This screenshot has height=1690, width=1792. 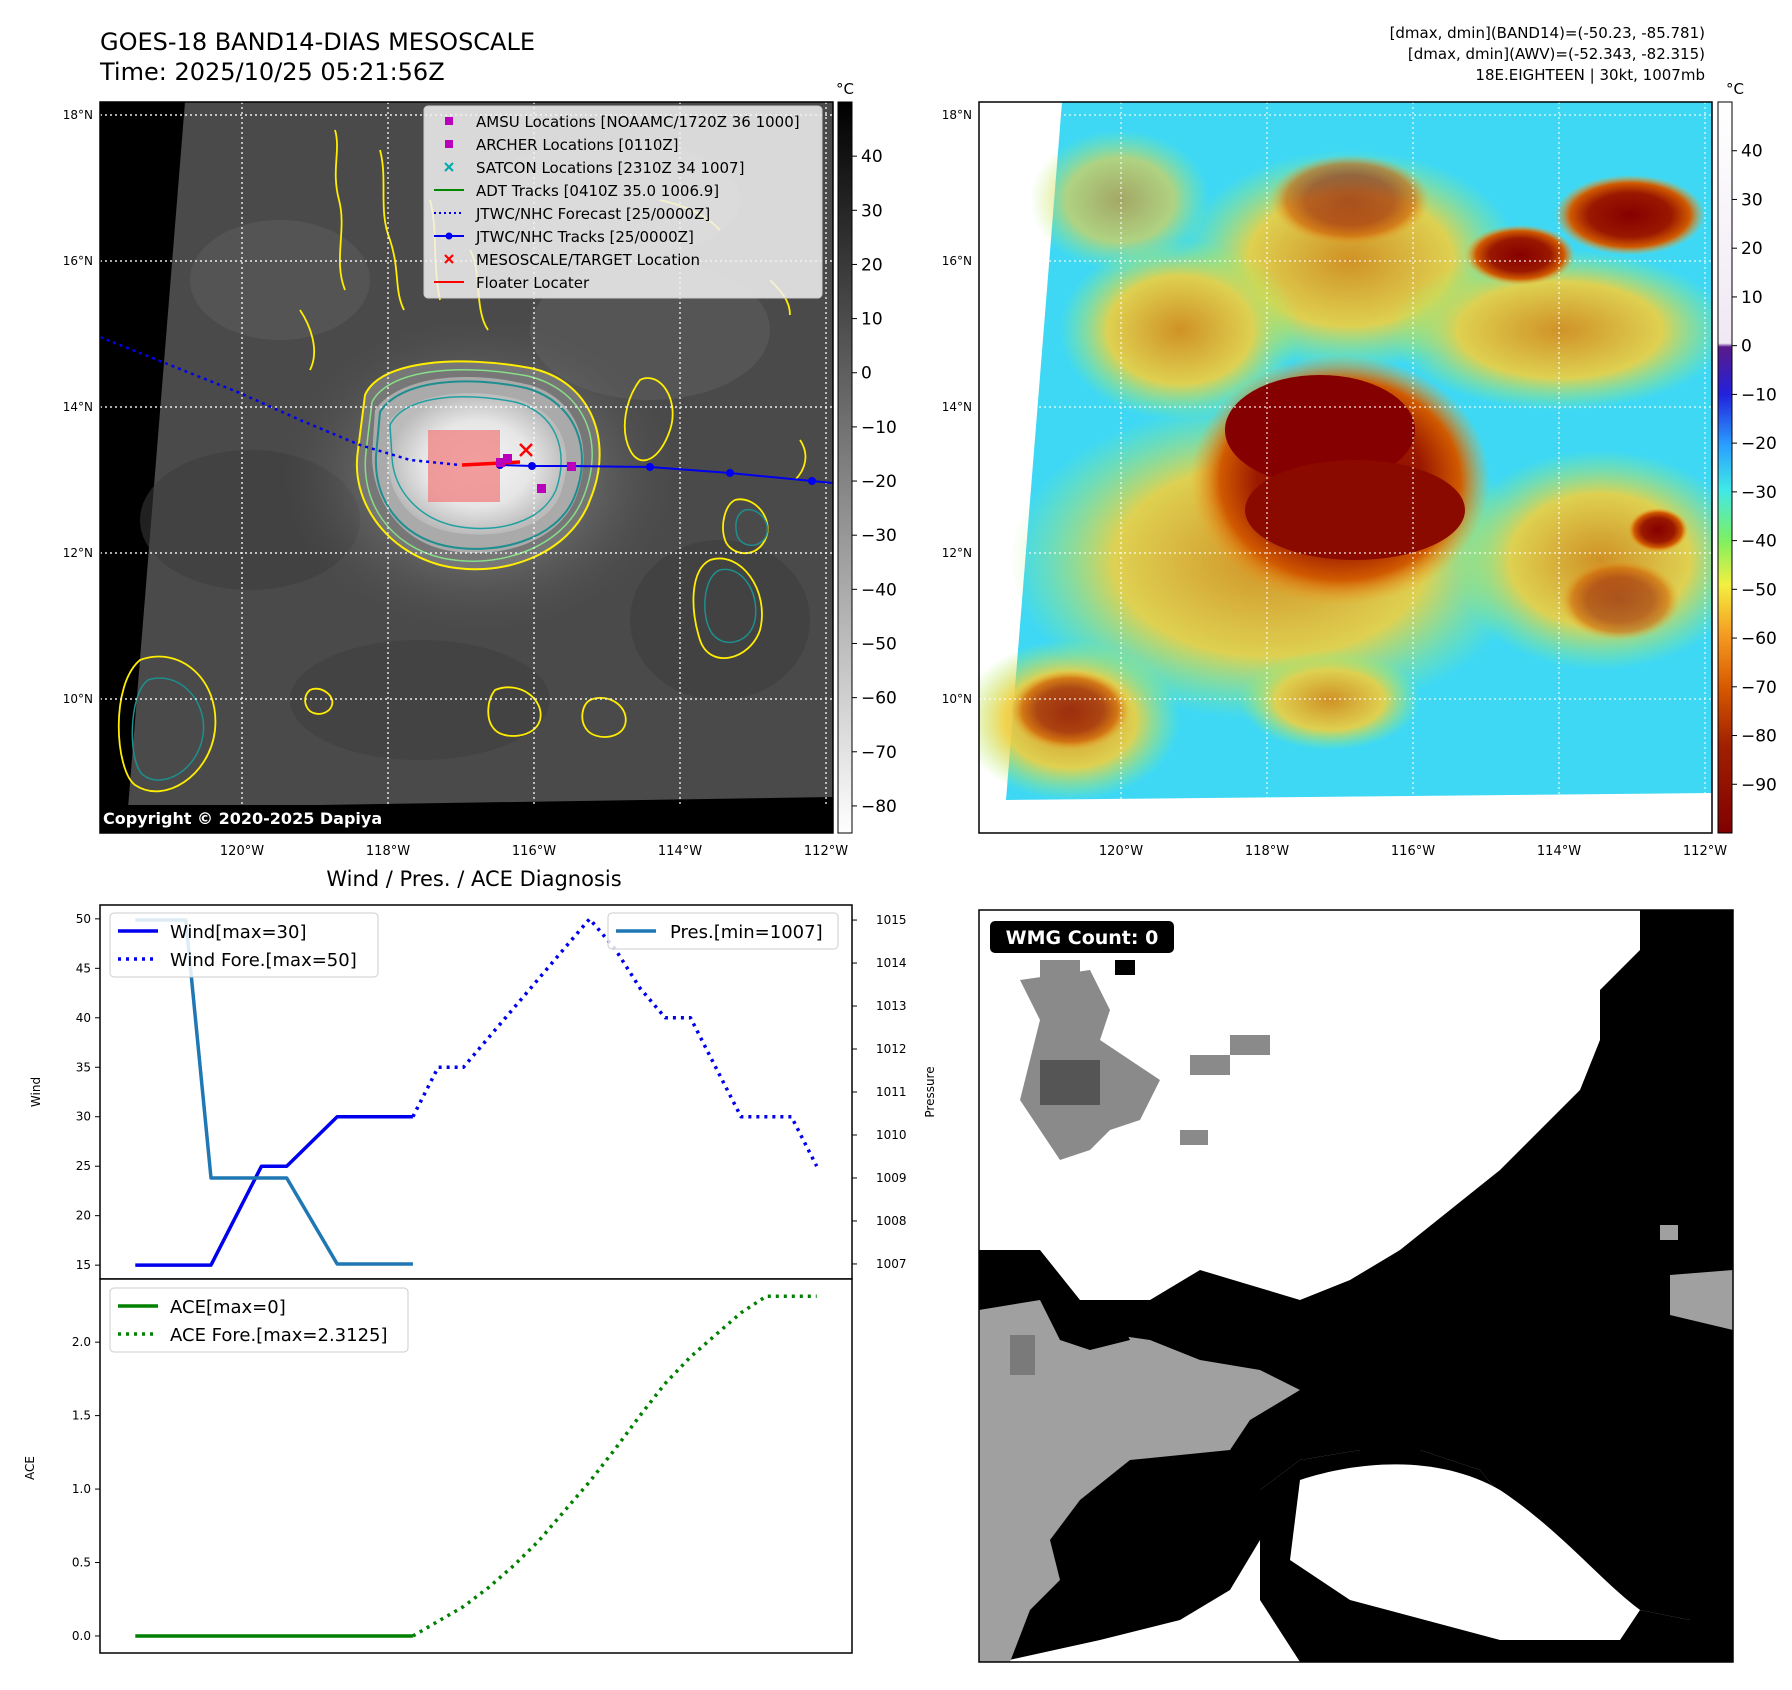 I want to click on lon-tick-120: 120°W, so click(x=242, y=851).